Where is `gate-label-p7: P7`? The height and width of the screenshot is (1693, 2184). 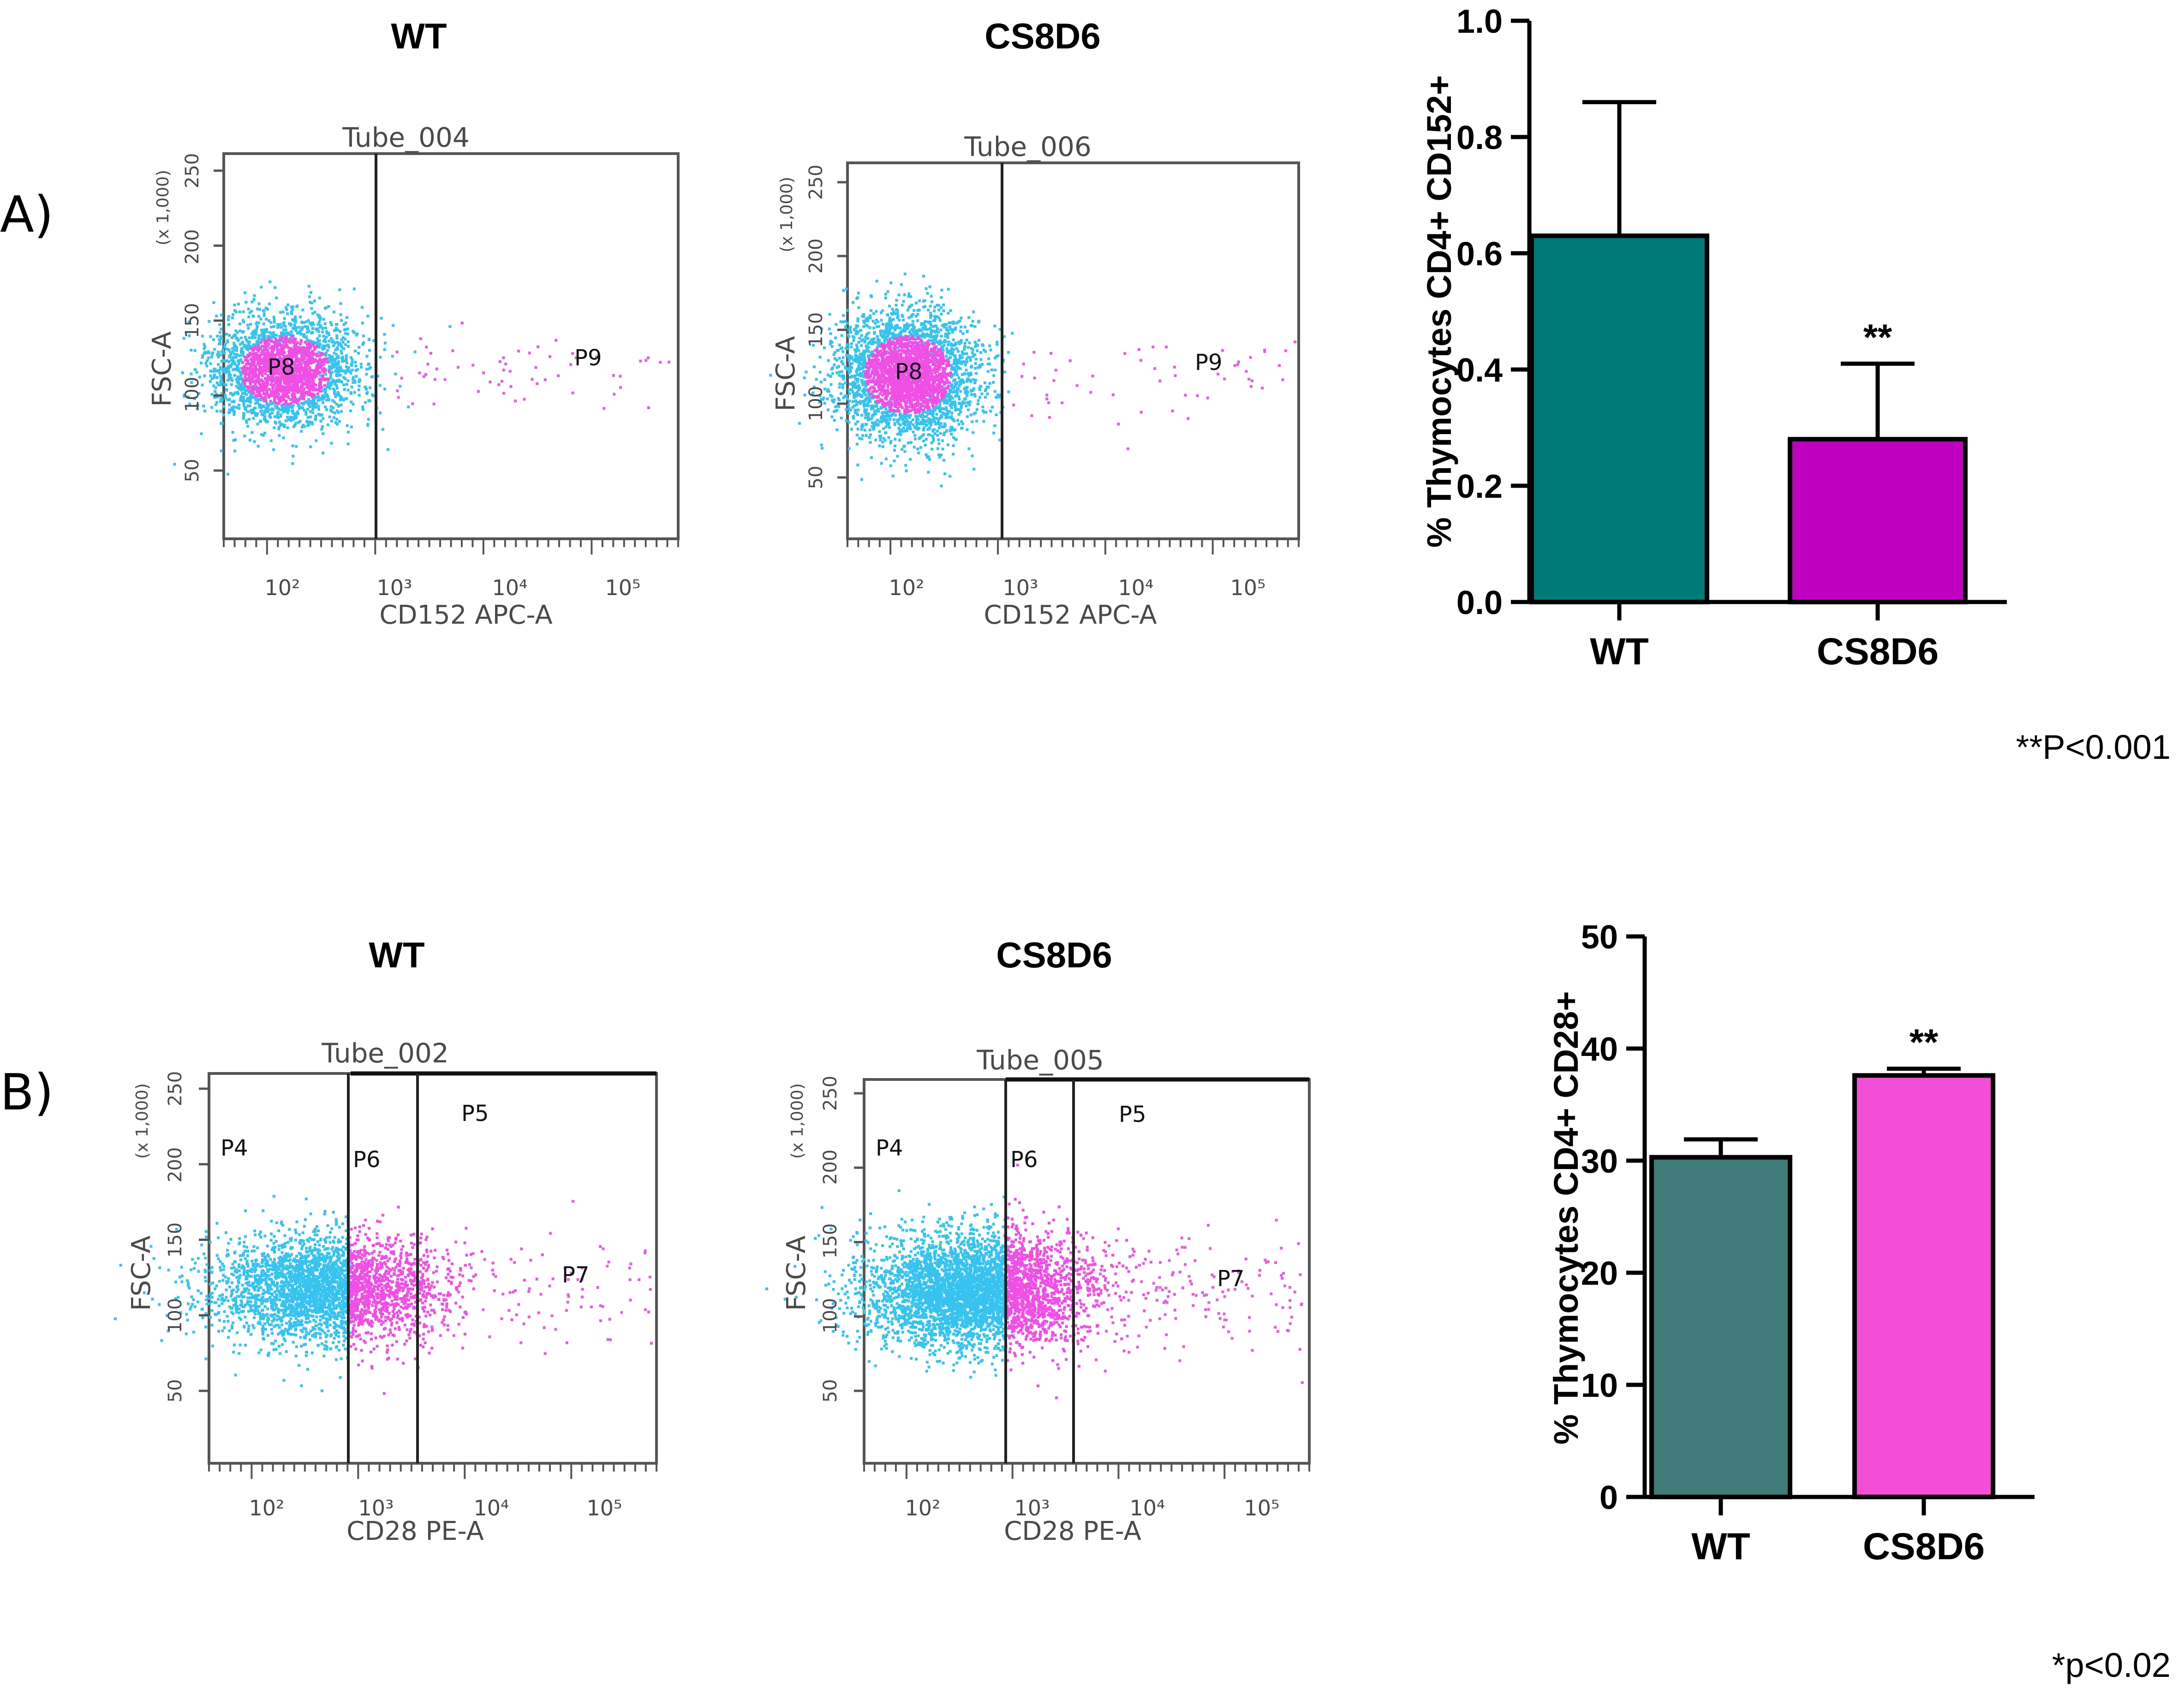
gate-label-p7: P7 is located at coordinates (1230, 1279).